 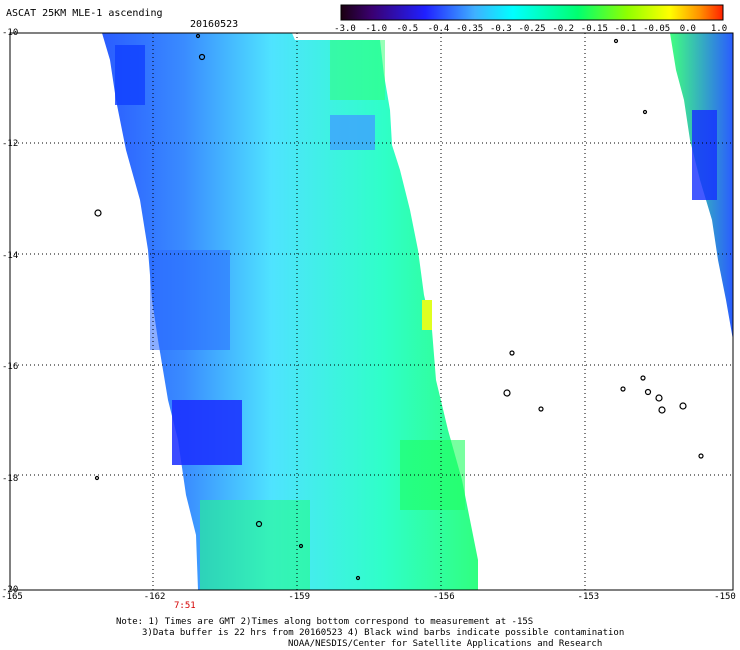 What do you see at coordinates (10, 144) in the screenshot?
I see `latitude-label: -12` at bounding box center [10, 144].